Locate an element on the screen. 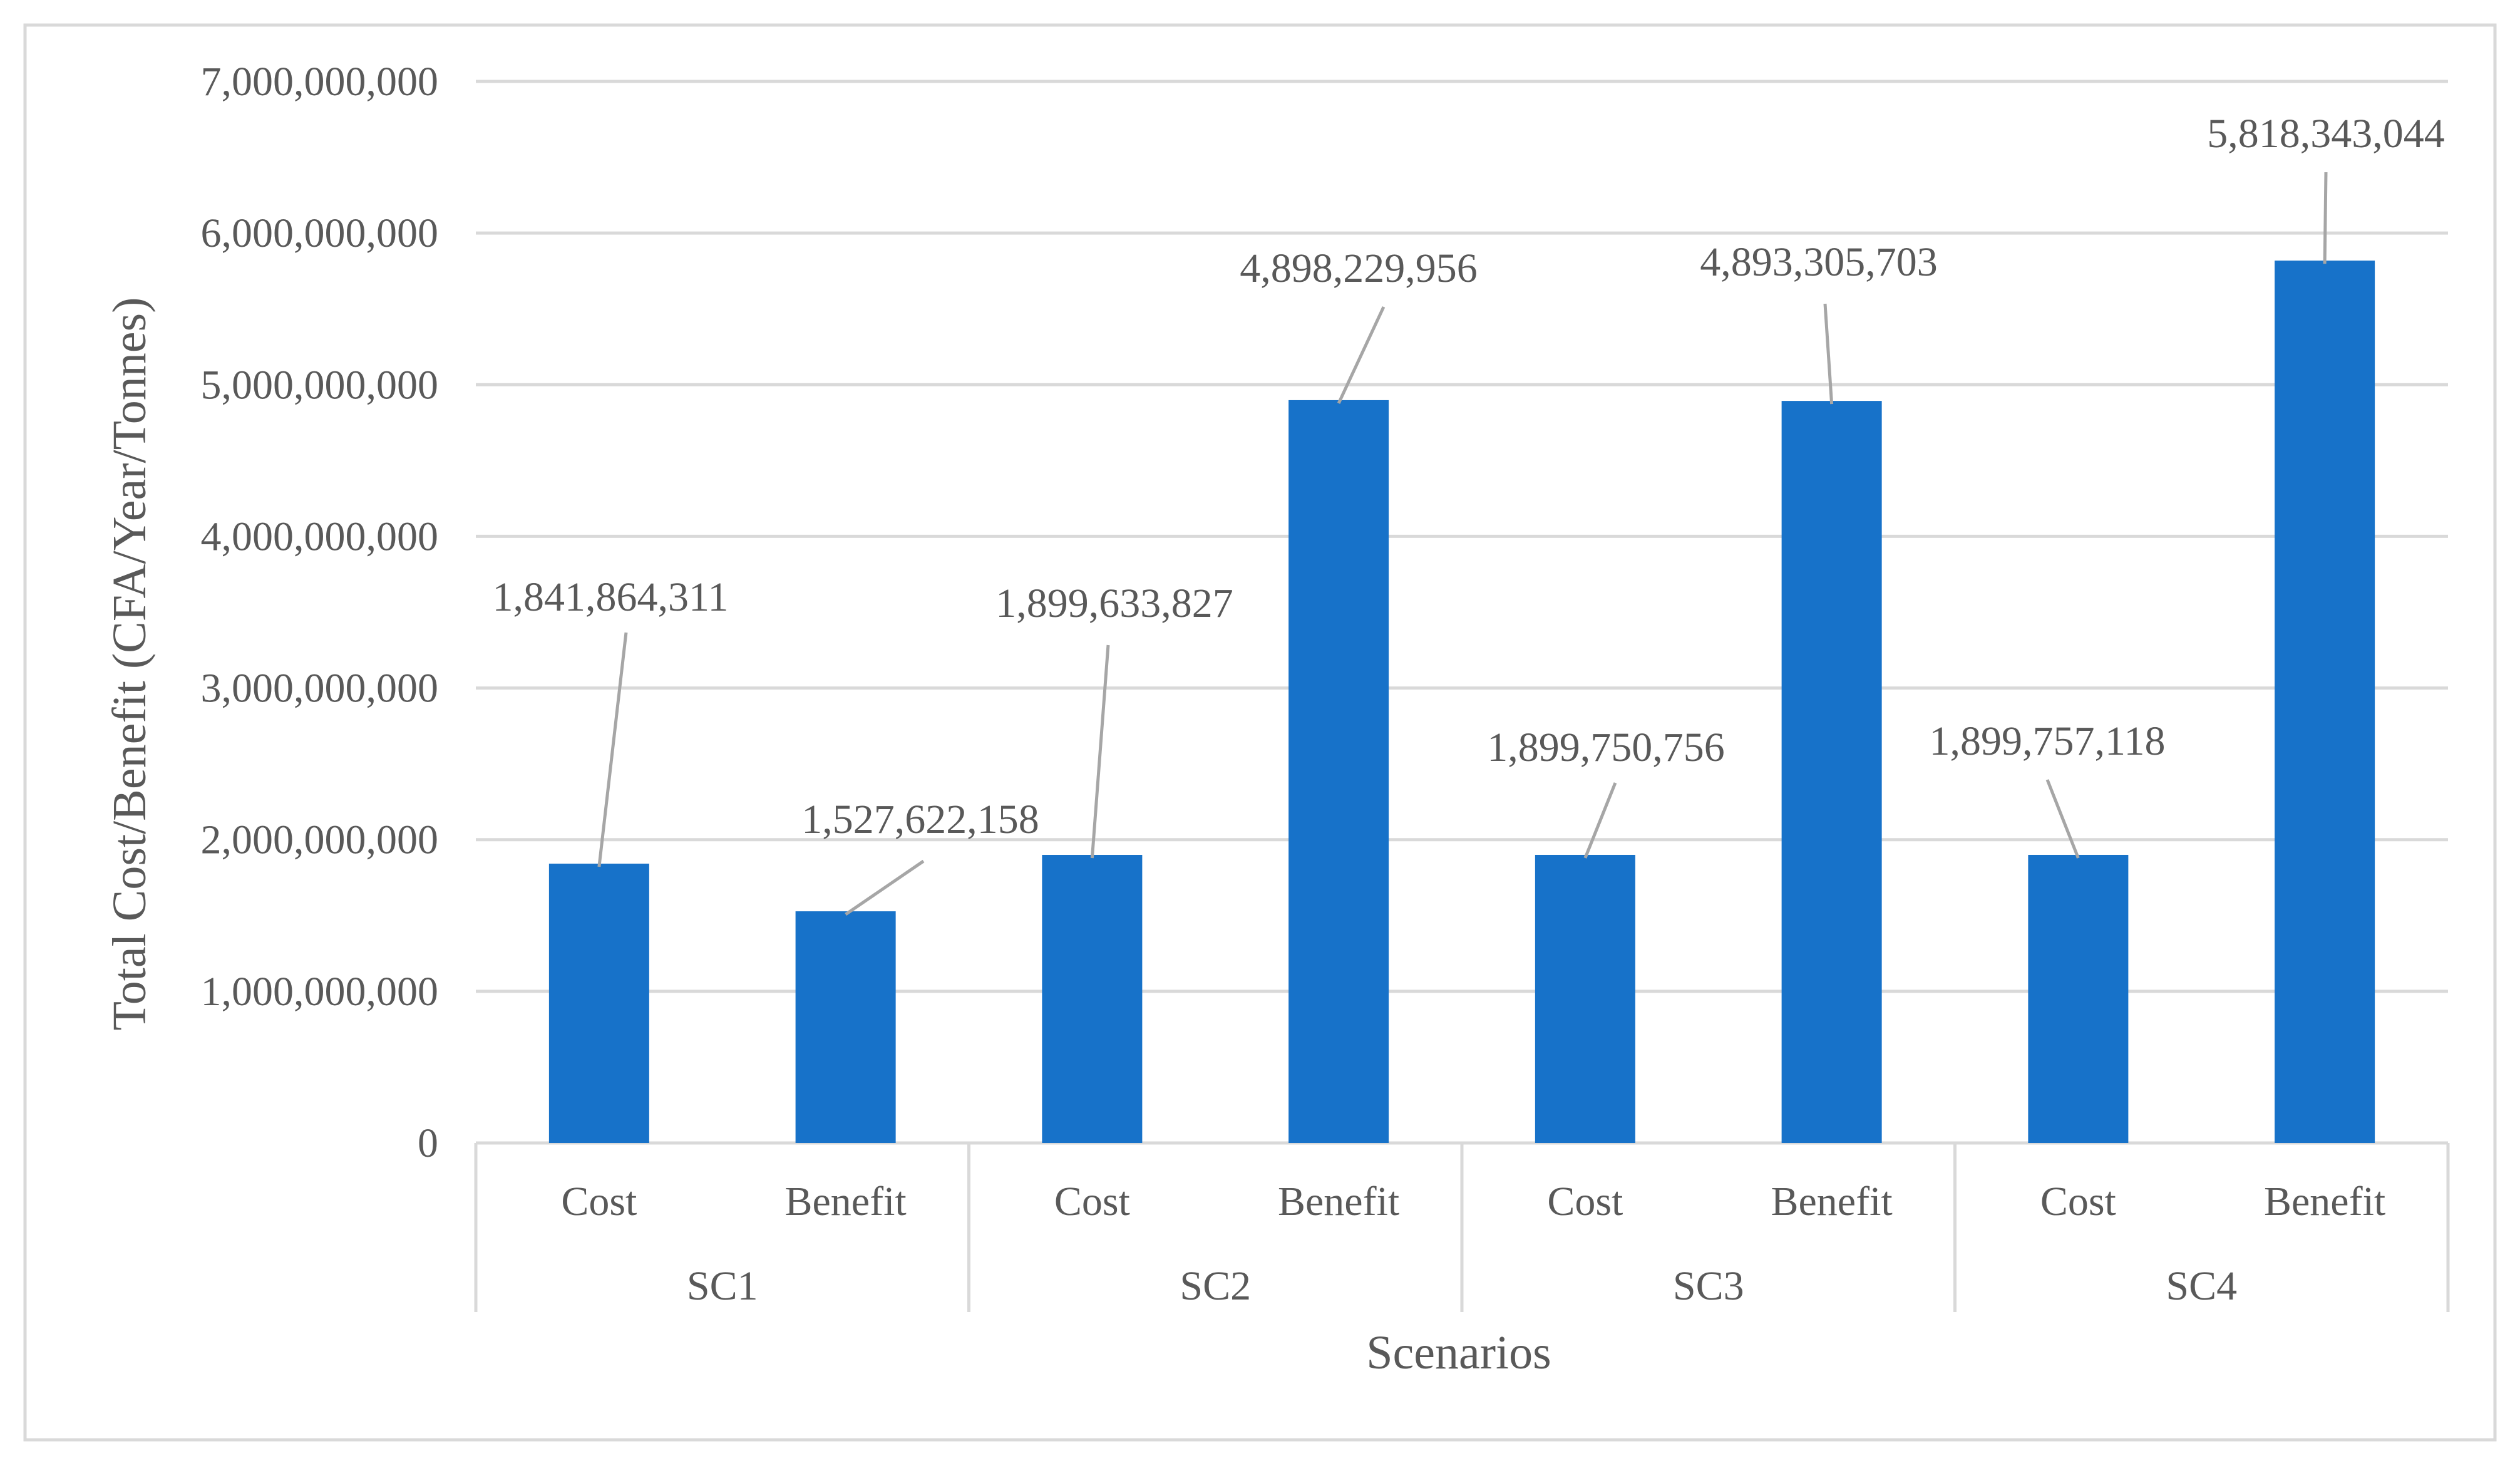  y-tick-label: 4,000,000,000 is located at coordinates (320, 536).